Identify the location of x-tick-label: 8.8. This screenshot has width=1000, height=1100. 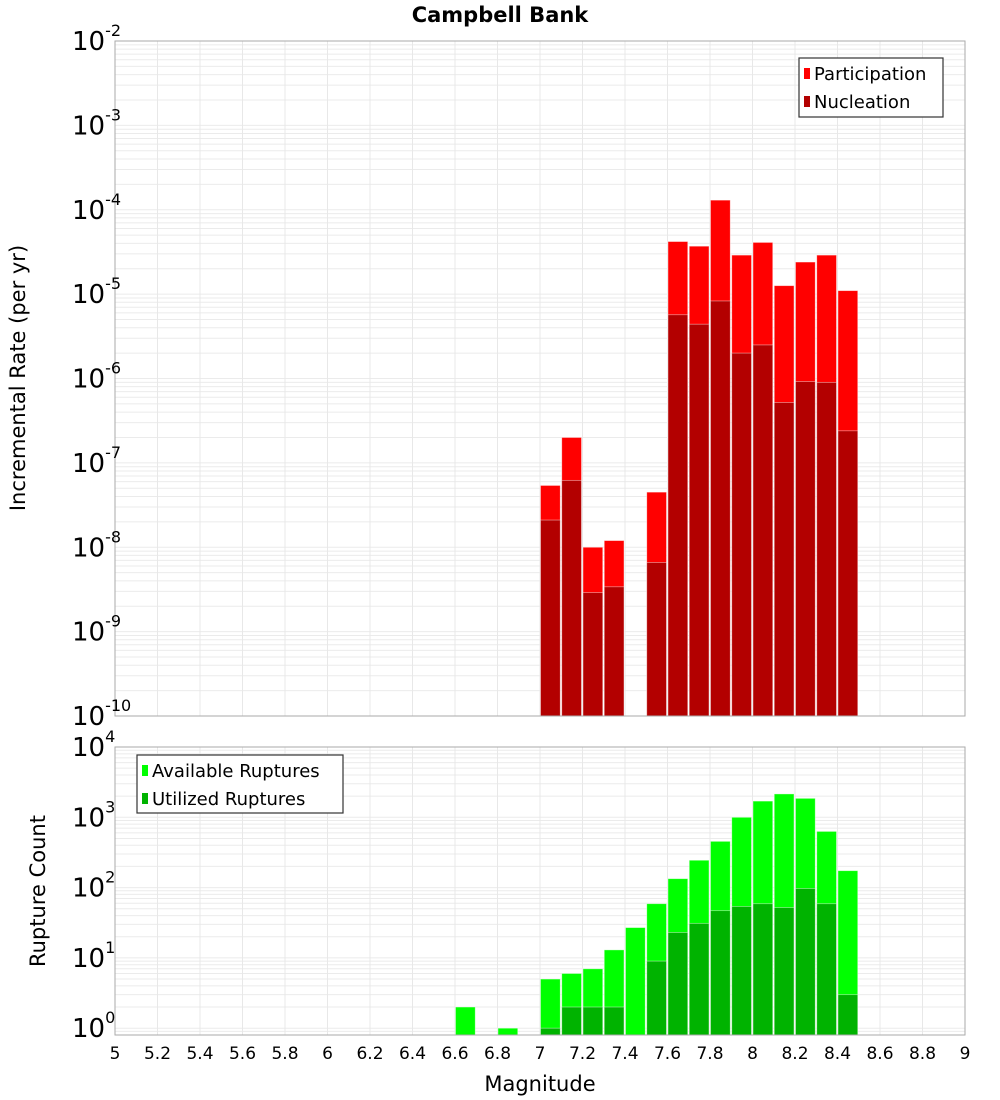
(922, 1054).